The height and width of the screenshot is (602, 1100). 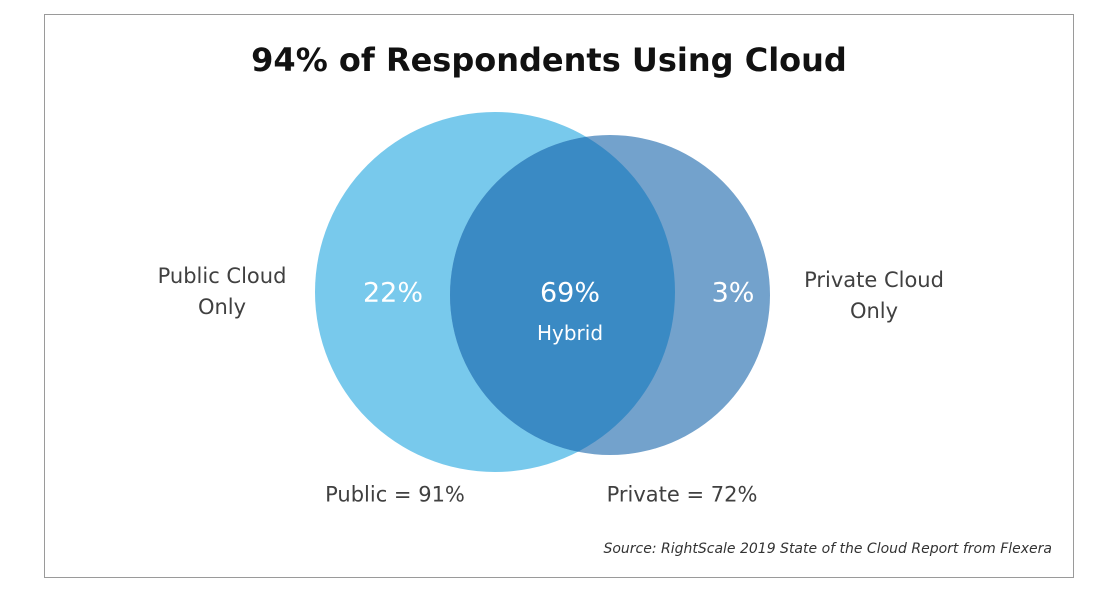 What do you see at coordinates (395, 494) in the screenshot?
I see `public-total: Public = 91%` at bounding box center [395, 494].